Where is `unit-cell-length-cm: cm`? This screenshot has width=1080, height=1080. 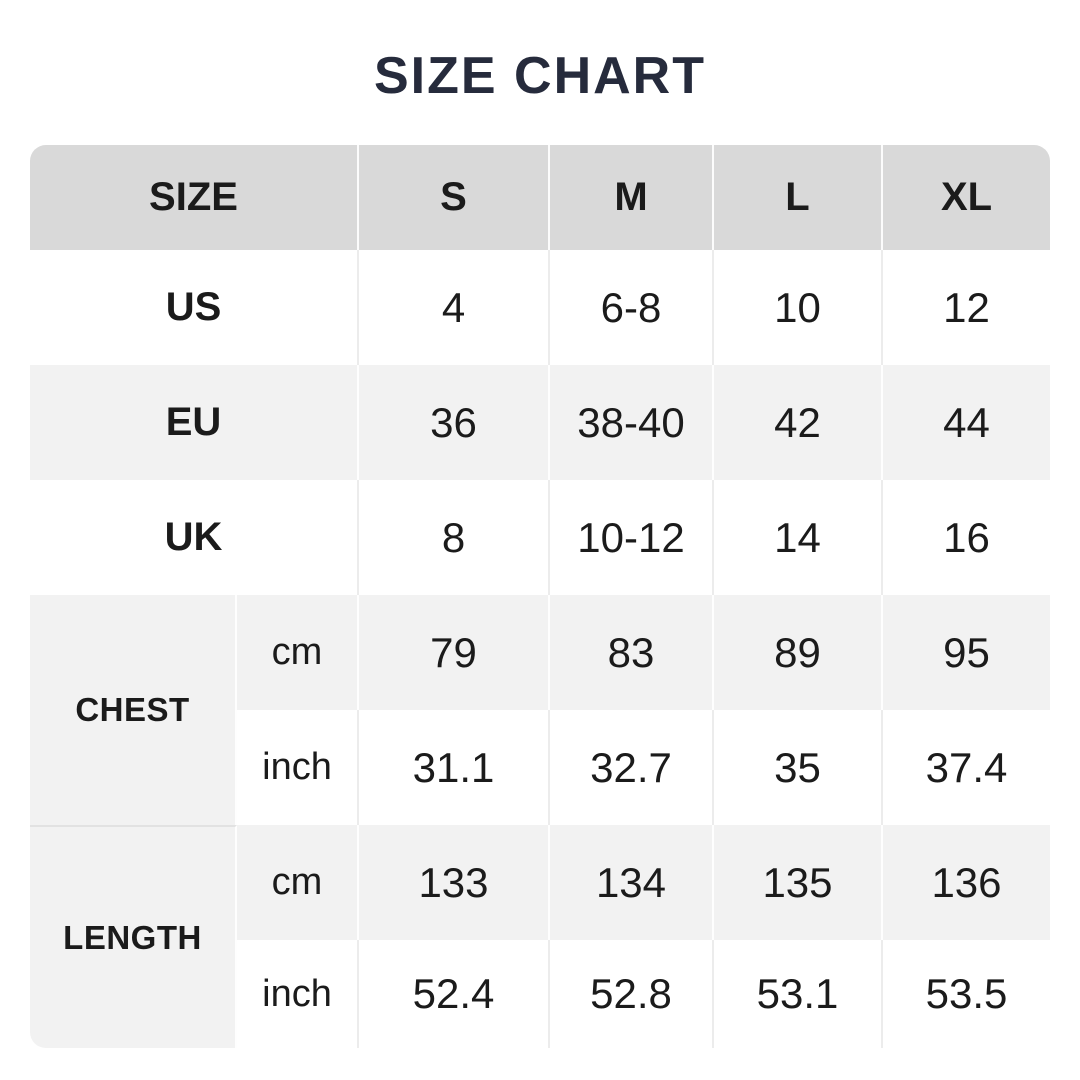
unit-cell-length-cm: cm is located at coordinates (298, 882).